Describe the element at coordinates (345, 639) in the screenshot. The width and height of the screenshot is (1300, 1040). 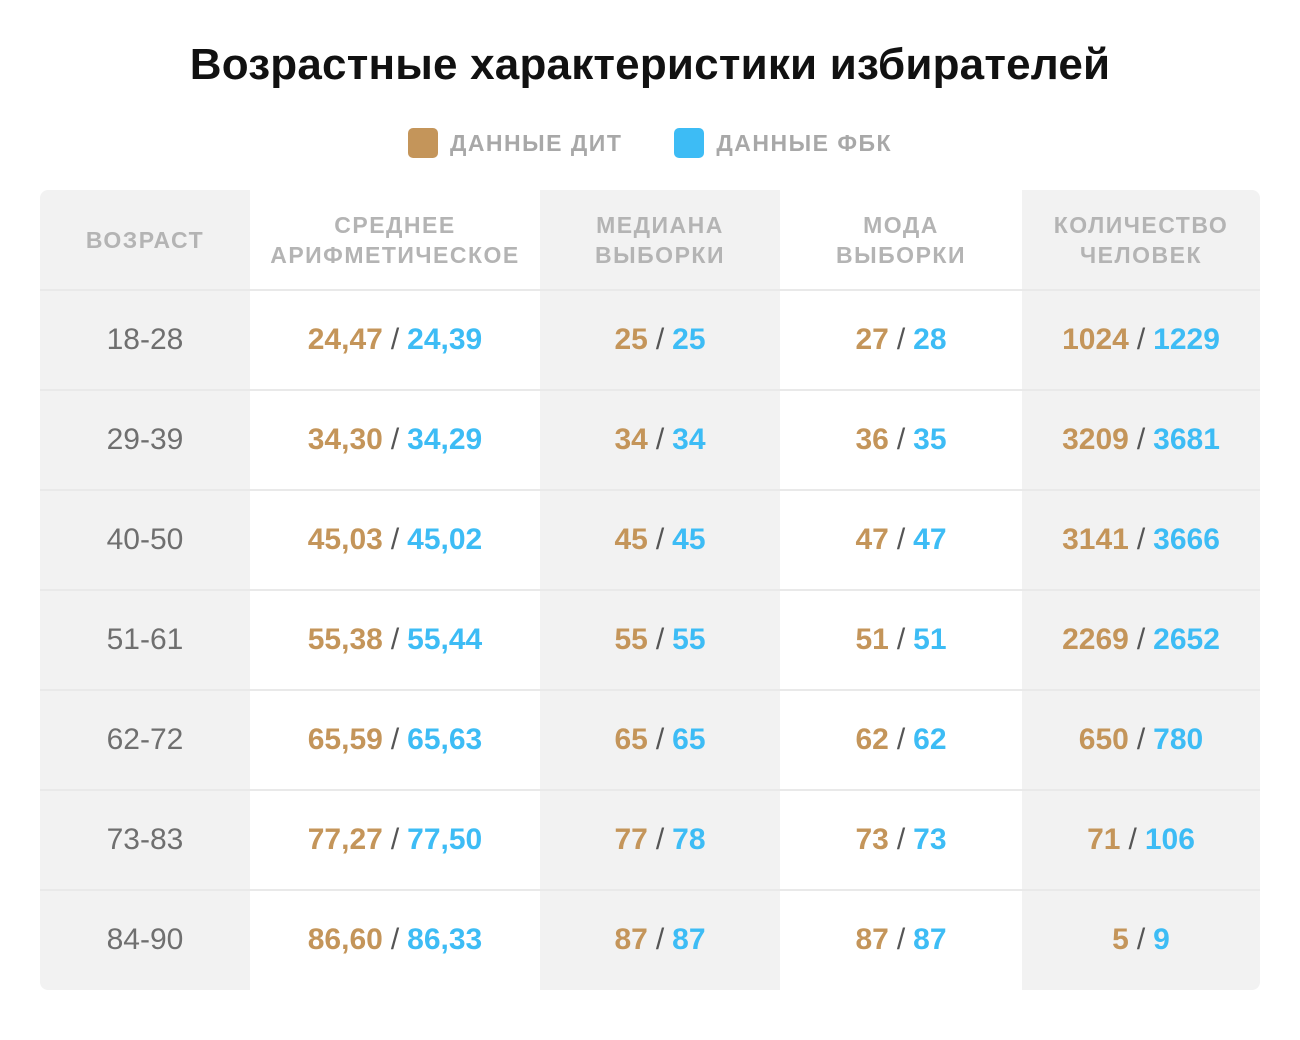
I see `dit-value: 55,38` at that location.